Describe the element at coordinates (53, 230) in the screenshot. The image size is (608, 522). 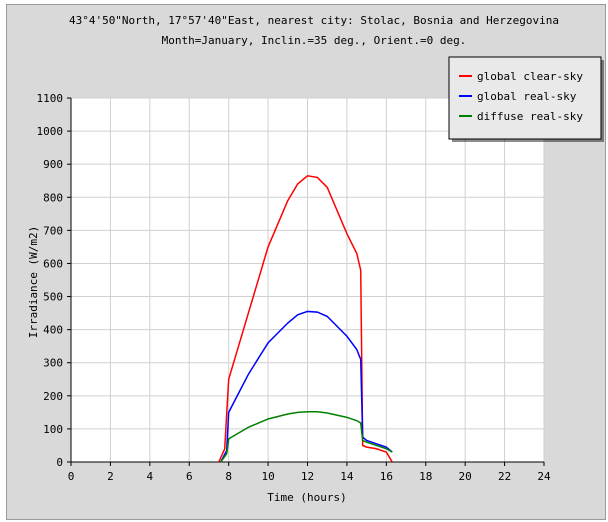
I see `y-tick-label: 700` at that location.